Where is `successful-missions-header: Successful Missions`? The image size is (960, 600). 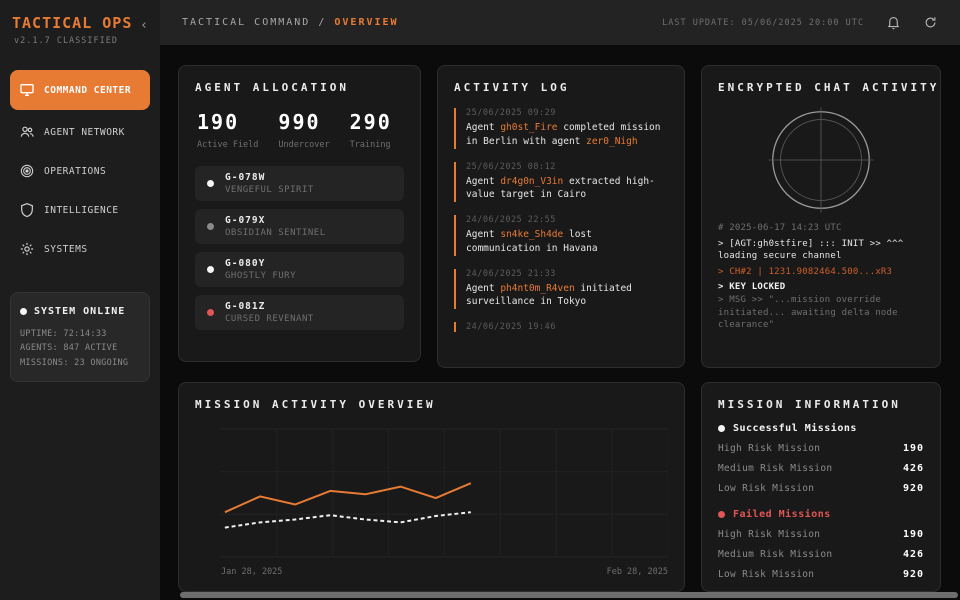 successful-missions-header: Successful Missions is located at coordinates (821, 428).